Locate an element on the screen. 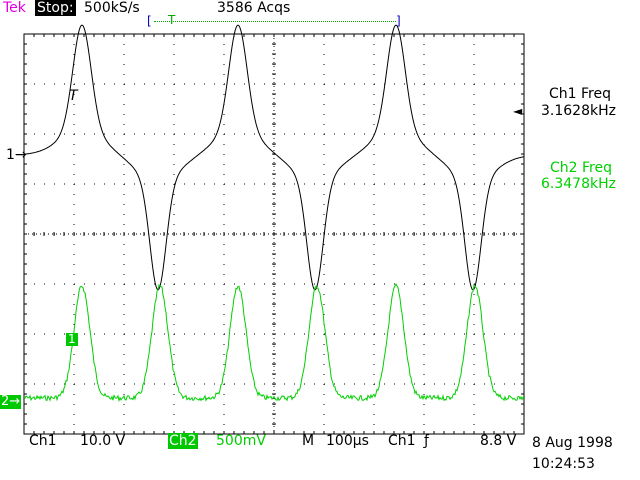 The width and height of the screenshot is (640, 480). record-bracket-right: ] is located at coordinates (398, 21).